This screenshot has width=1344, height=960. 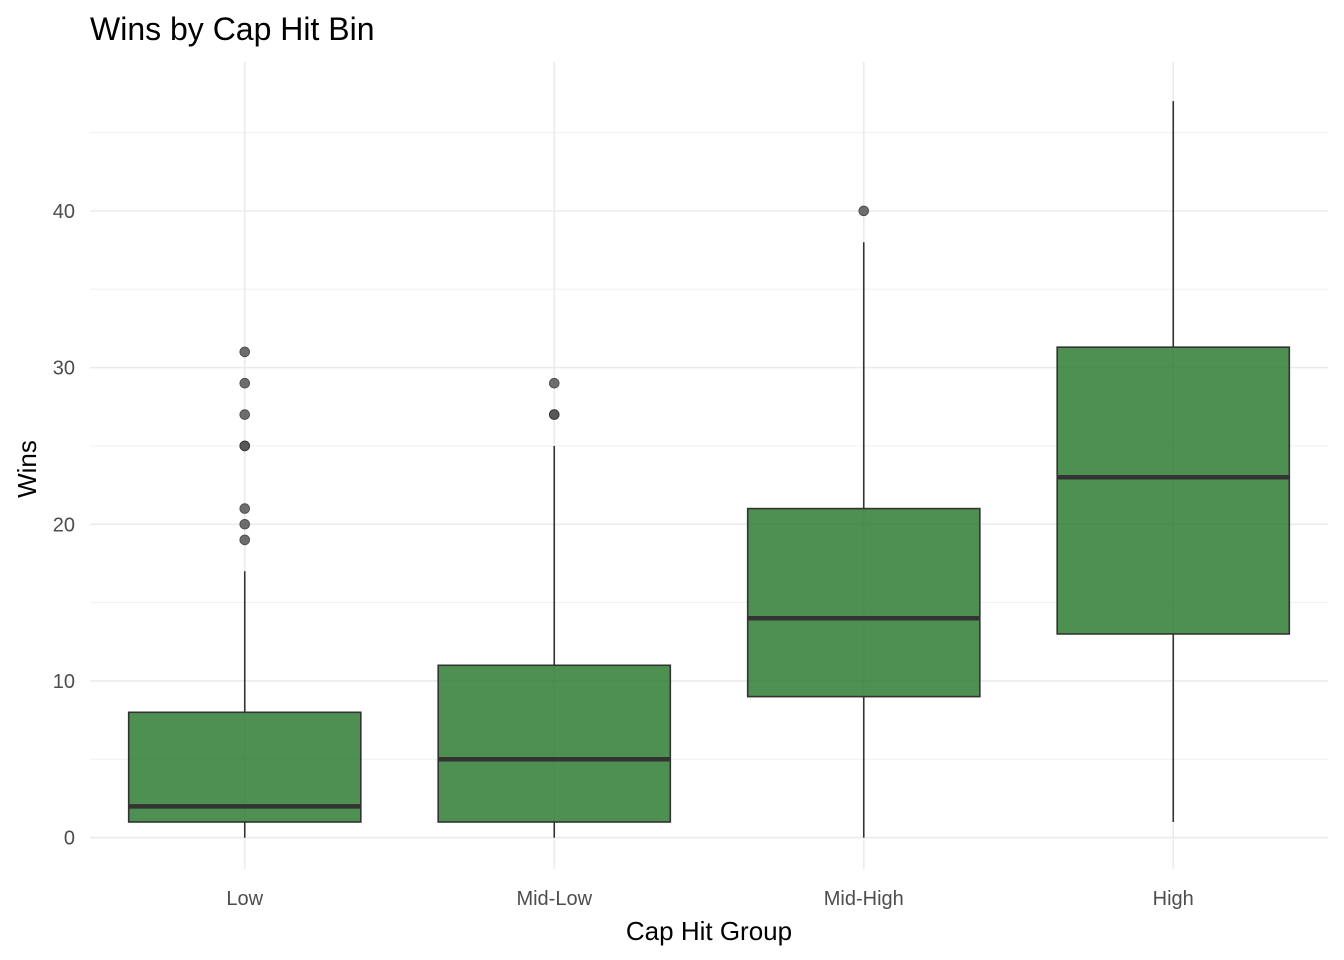 I want to click on chart-title: Wins by Cap Hit Bin, so click(x=232, y=29).